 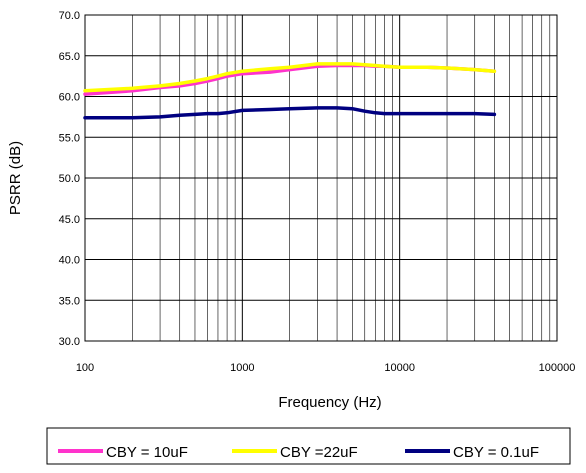 What do you see at coordinates (69, 57) in the screenshot?
I see `y-tick-label: 65.0` at bounding box center [69, 57].